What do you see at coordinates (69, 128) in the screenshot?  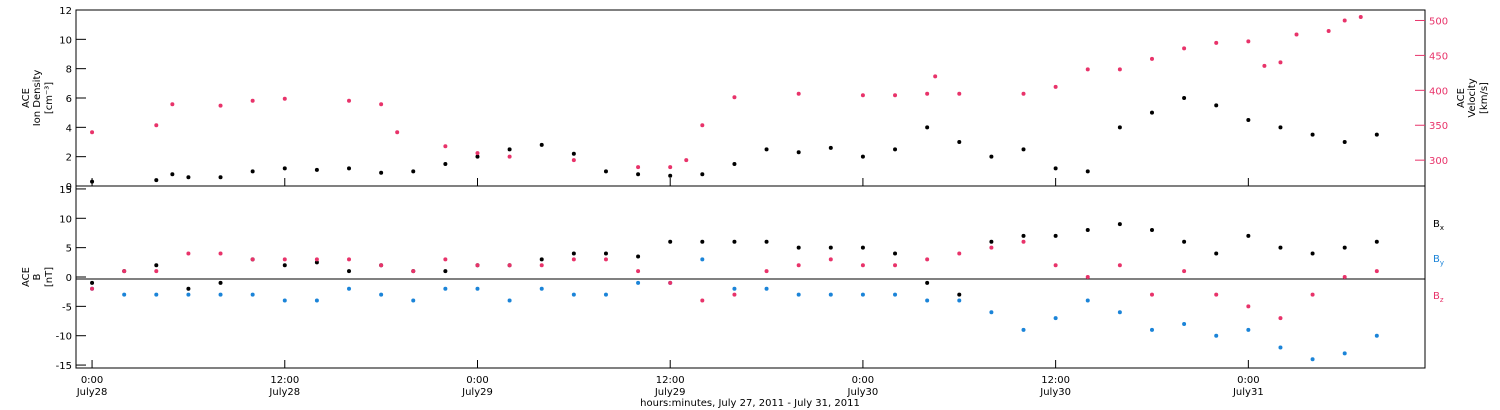 I see `density-tick-label-2: 4` at bounding box center [69, 128].